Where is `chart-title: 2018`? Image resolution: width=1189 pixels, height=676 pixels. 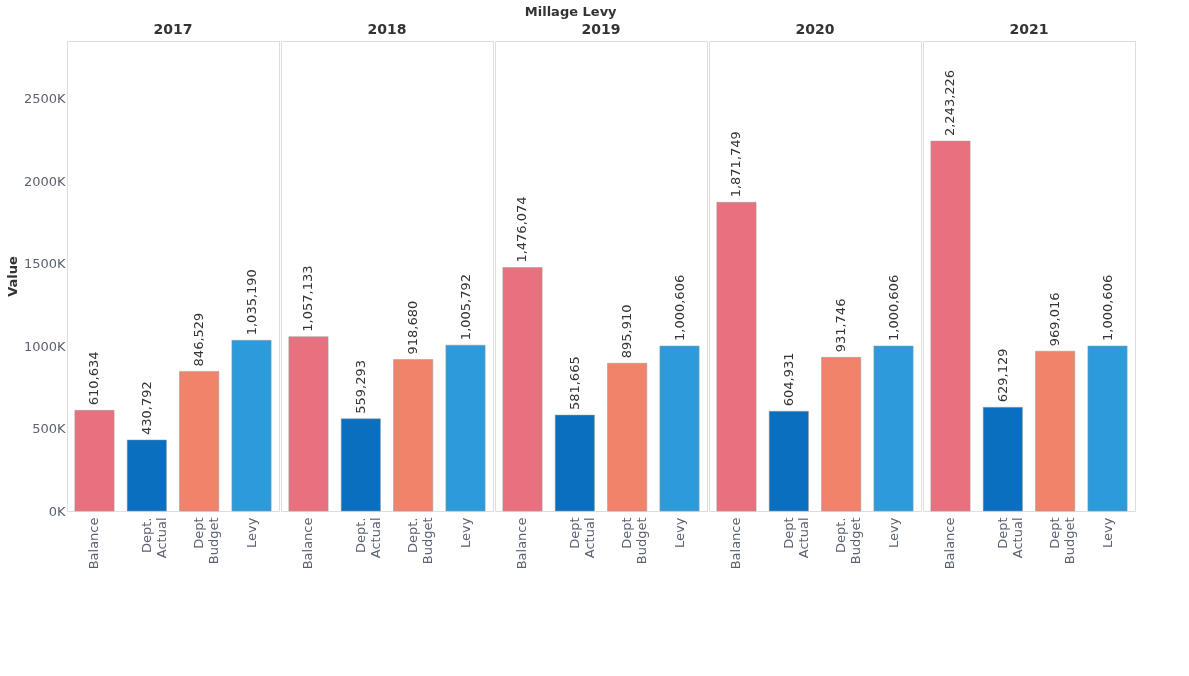 chart-title: 2018 is located at coordinates (387, 29).